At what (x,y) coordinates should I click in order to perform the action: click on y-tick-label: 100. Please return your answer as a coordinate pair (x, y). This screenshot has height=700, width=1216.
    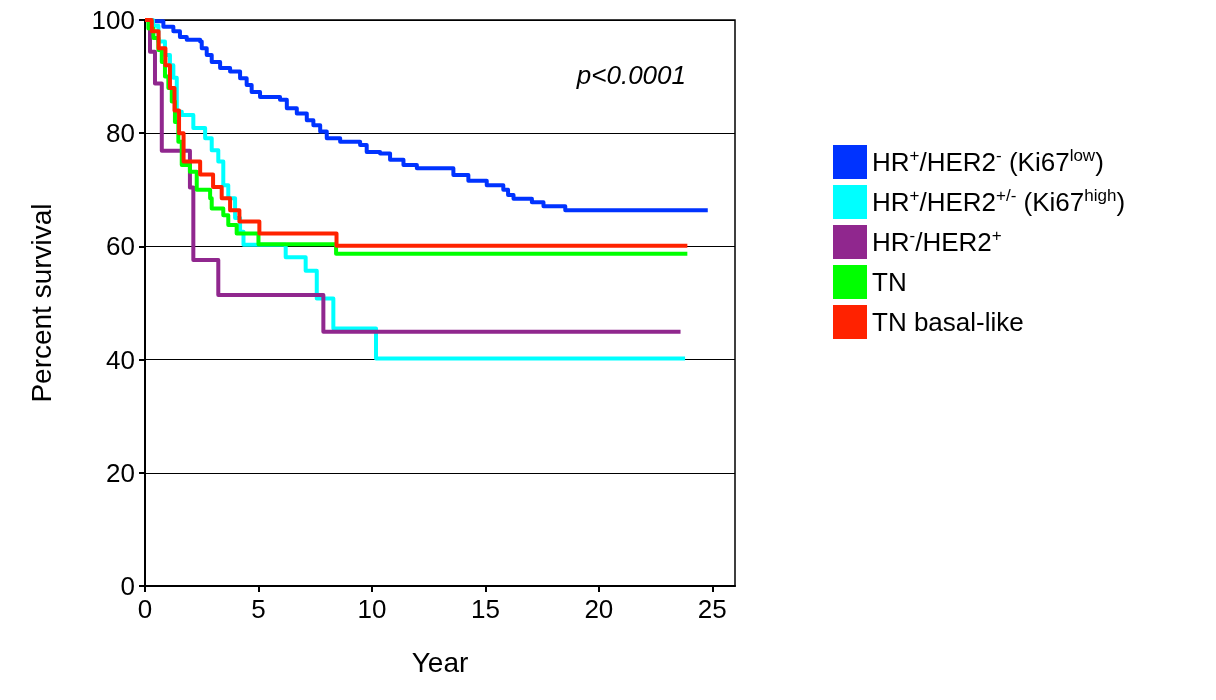
    Looking at the image, I should click on (113, 20).